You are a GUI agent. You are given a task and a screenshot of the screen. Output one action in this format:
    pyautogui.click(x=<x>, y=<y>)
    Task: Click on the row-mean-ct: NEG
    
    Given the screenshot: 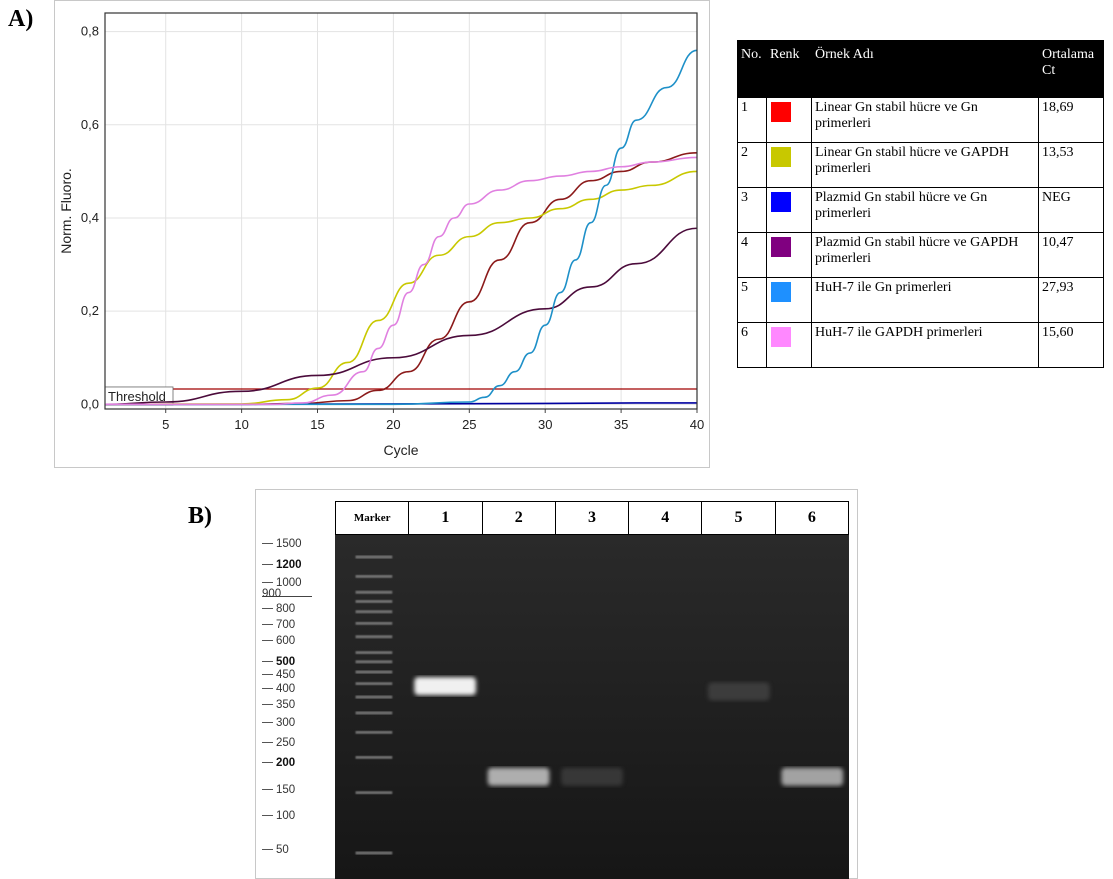 What is the action you would take?
    pyautogui.click(x=1071, y=210)
    